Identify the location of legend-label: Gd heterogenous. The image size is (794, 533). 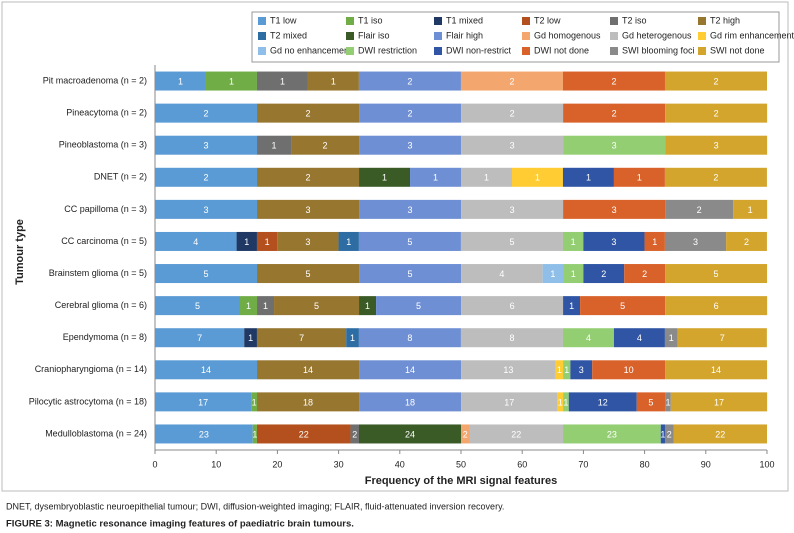
(657, 35).